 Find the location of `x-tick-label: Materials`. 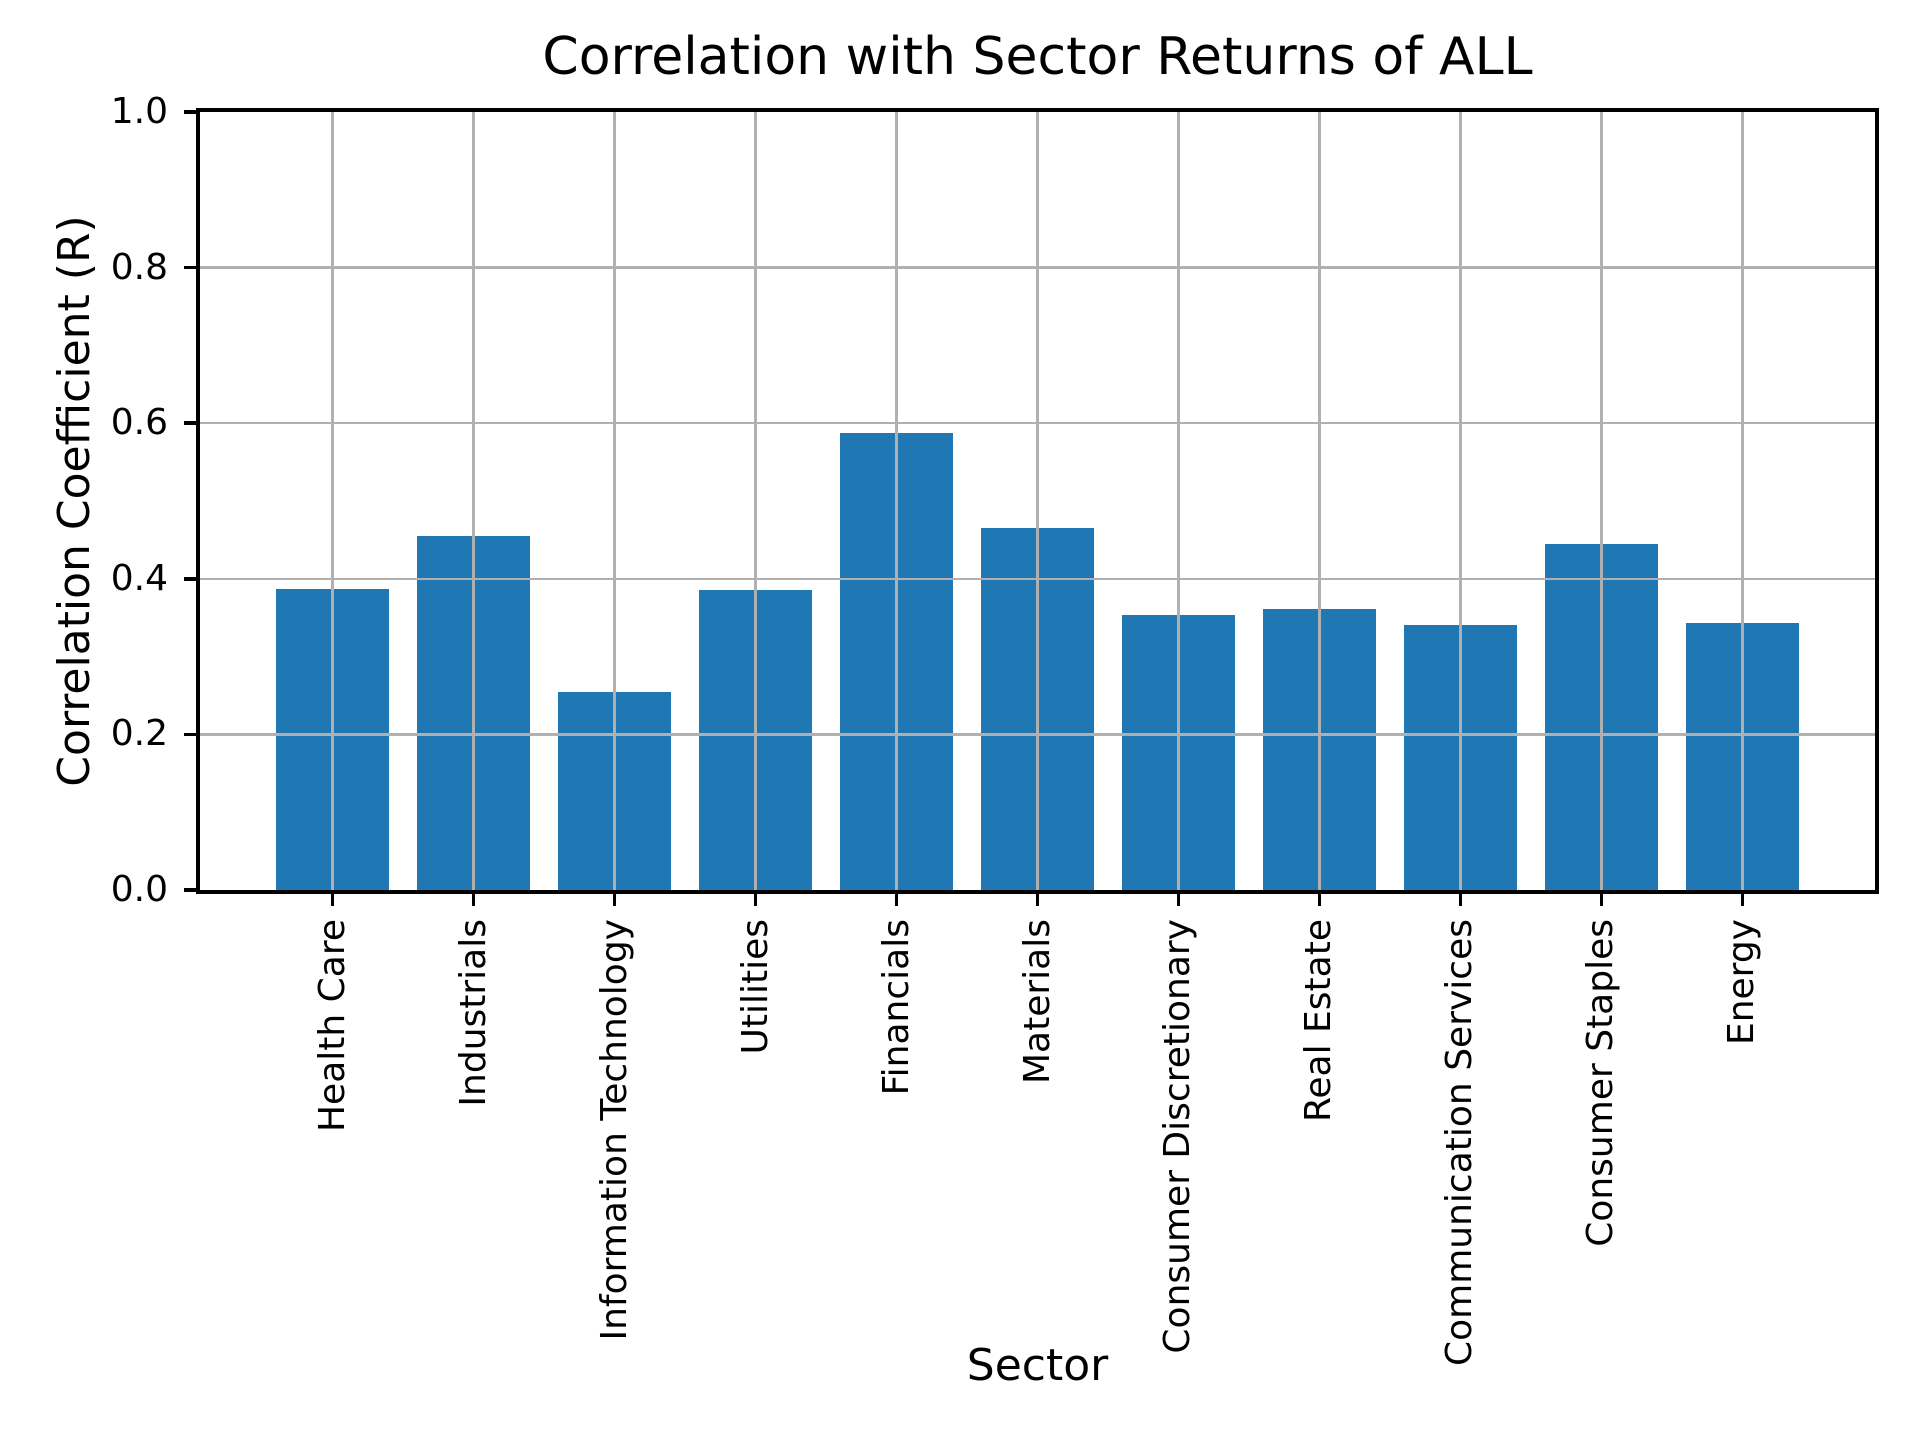

x-tick-label: Materials is located at coordinates (1037, 1002).